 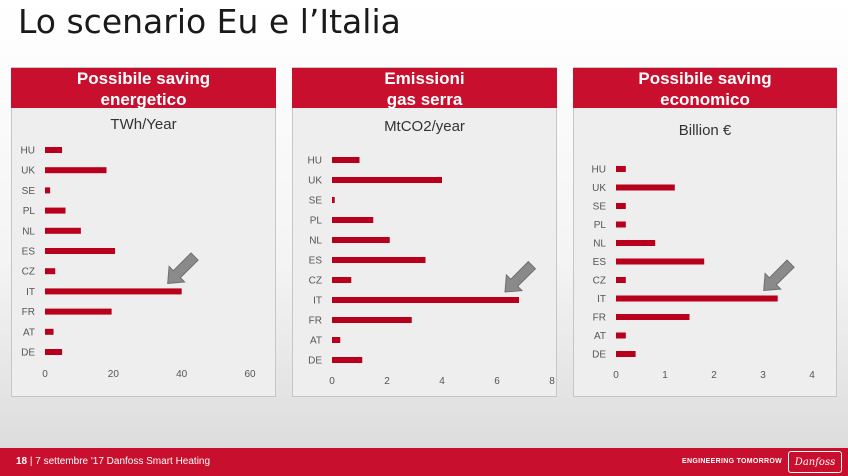 I want to click on x-tick-label: 8, so click(x=552, y=381).